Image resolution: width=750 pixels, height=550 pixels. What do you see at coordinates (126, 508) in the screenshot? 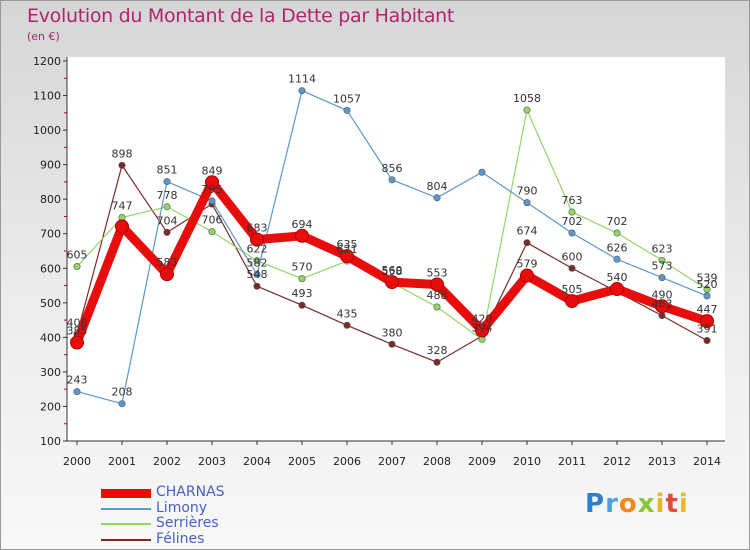
I see `legend-swatch-limony` at bounding box center [126, 508].